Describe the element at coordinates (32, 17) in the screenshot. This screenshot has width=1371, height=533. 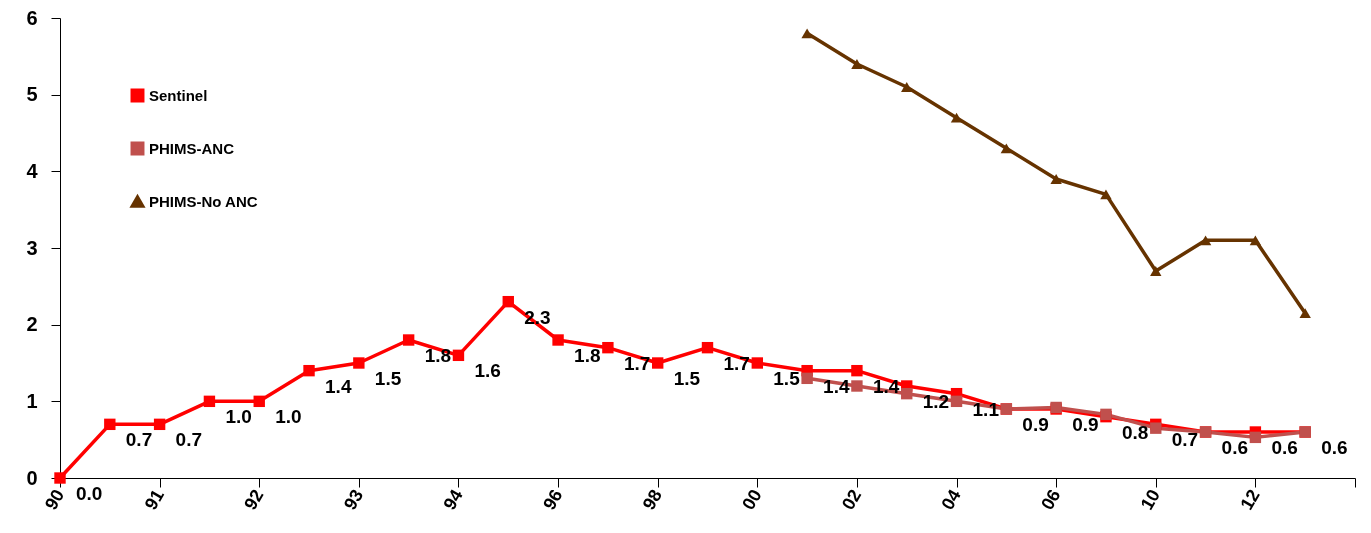
I see `y-tick-label: 6` at that location.